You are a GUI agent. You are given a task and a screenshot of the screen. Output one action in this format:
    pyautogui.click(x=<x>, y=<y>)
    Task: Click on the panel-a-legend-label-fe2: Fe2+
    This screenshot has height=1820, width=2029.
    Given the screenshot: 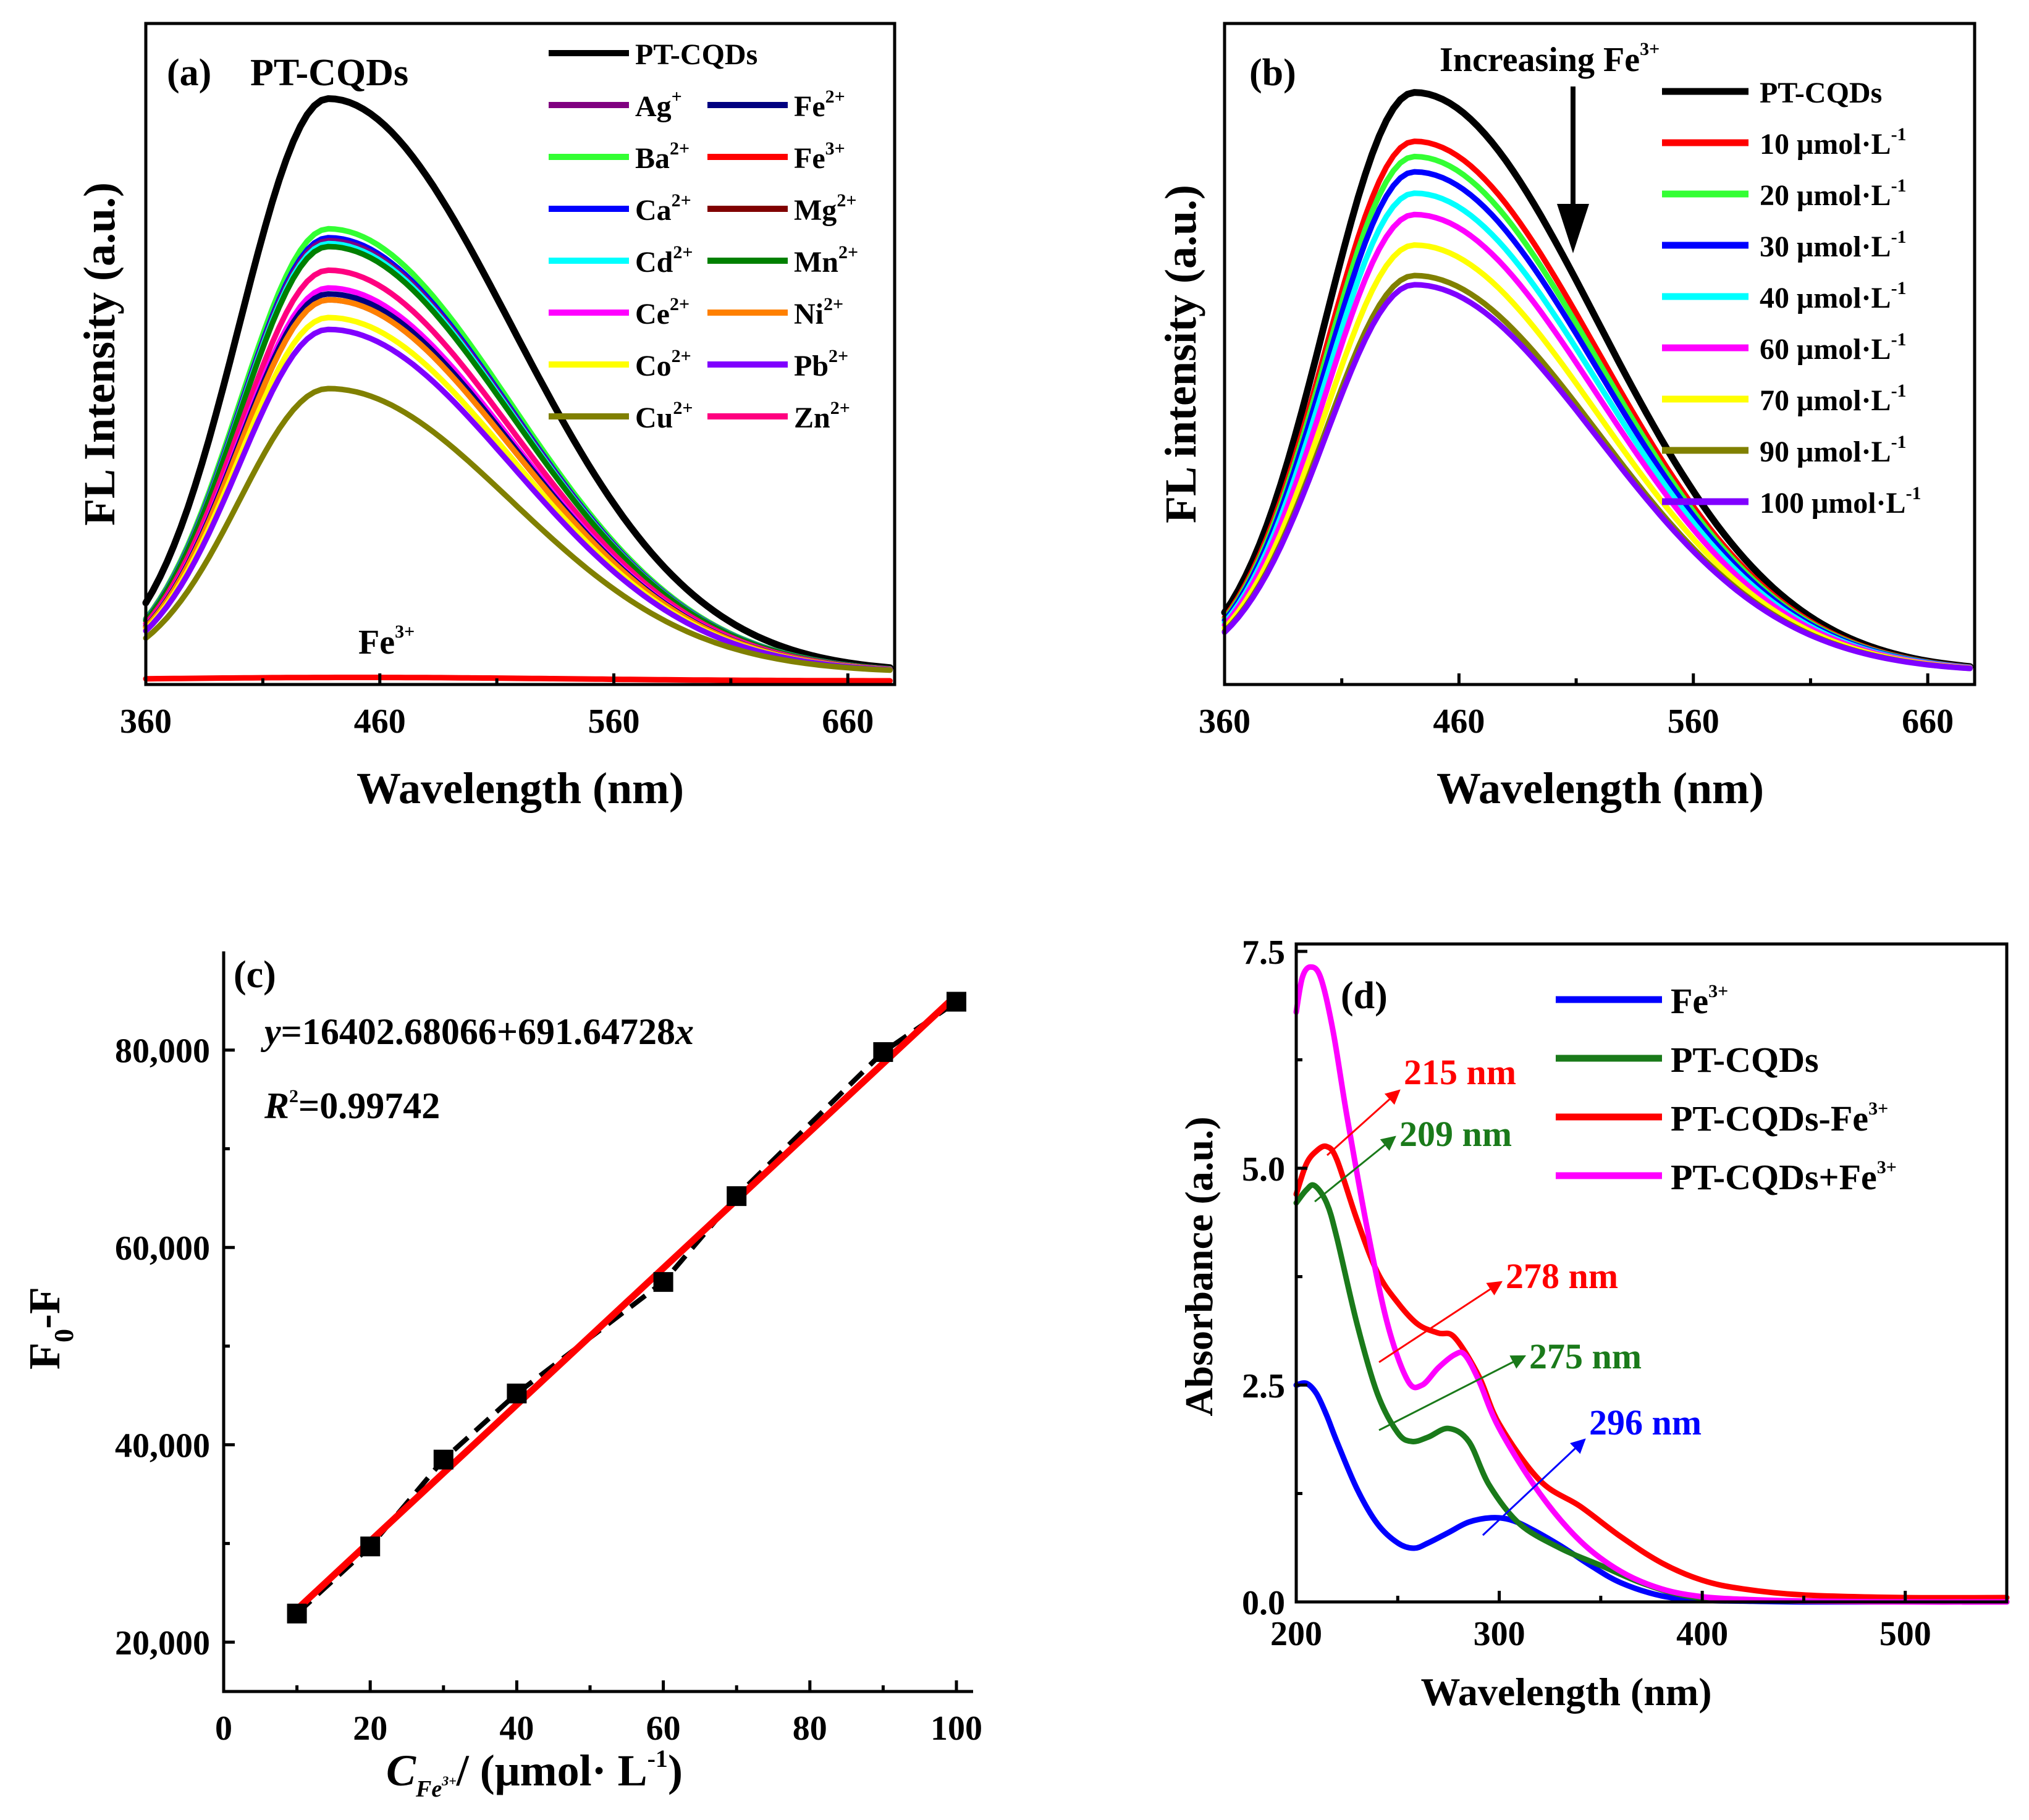 What is the action you would take?
    pyautogui.click(x=820, y=104)
    